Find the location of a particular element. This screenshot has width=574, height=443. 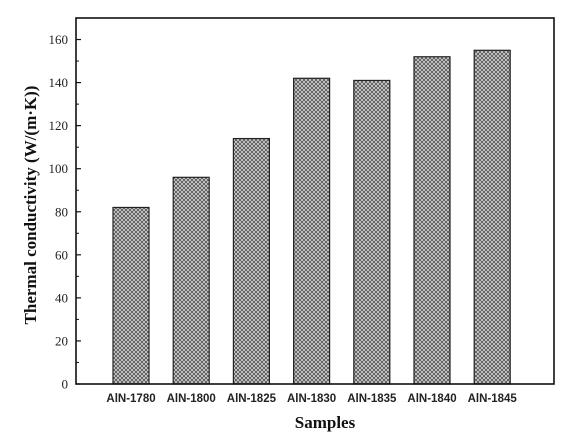

x-tick-label: AlN-1840 is located at coordinates (431, 399).